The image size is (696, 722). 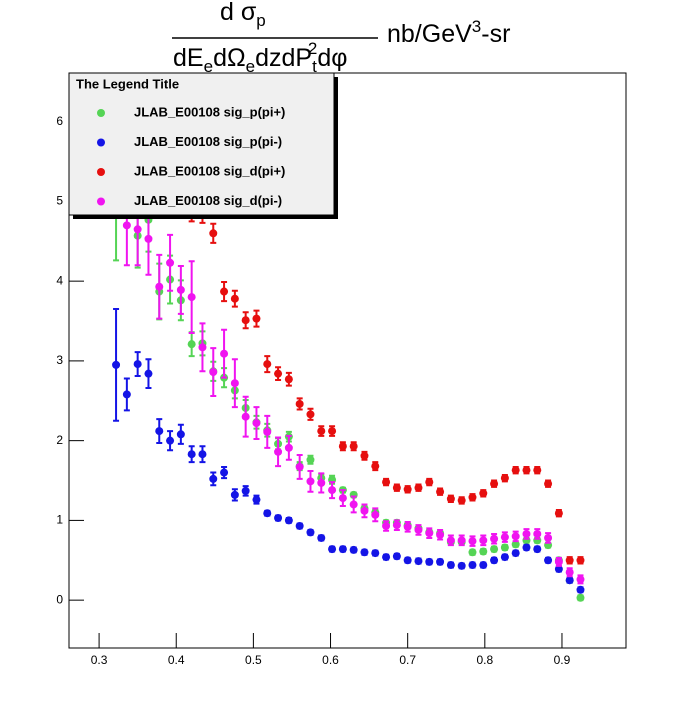 I want to click on y-tick-label: 4, so click(x=59, y=280).